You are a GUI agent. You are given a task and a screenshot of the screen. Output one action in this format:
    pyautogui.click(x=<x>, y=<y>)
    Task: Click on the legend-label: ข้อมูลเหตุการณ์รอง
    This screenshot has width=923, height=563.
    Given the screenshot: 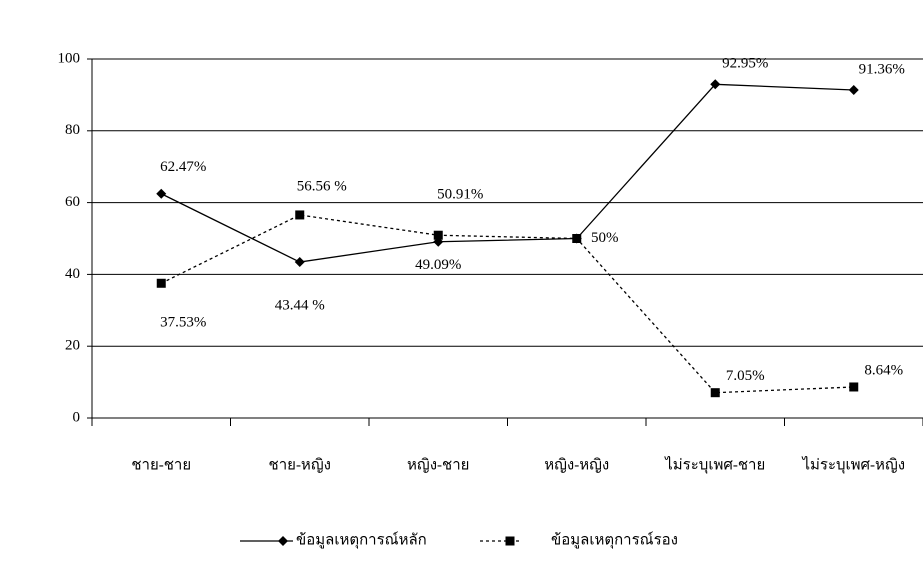 What is the action you would take?
    pyautogui.click(x=614, y=540)
    